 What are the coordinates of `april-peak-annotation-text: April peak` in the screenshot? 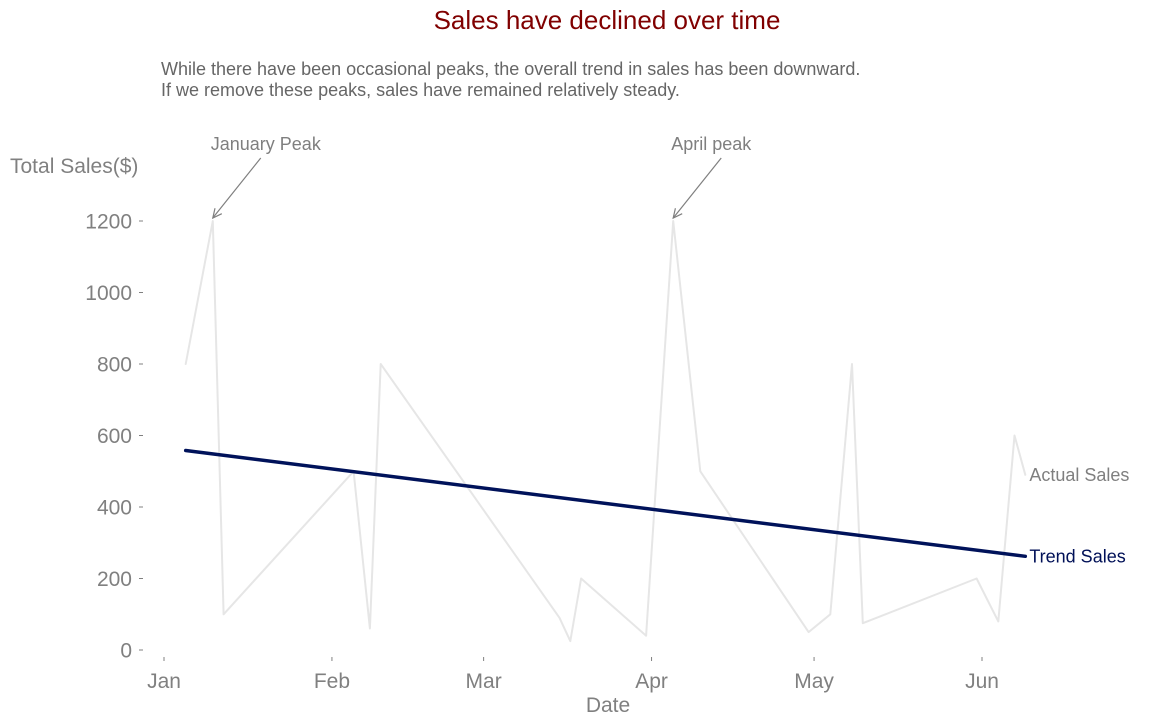 It's located at (711, 144).